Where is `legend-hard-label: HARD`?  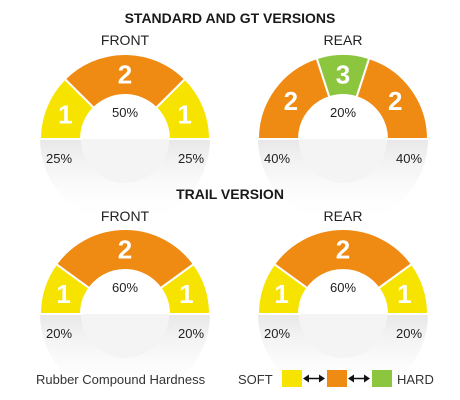 legend-hard-label: HARD is located at coordinates (415, 379).